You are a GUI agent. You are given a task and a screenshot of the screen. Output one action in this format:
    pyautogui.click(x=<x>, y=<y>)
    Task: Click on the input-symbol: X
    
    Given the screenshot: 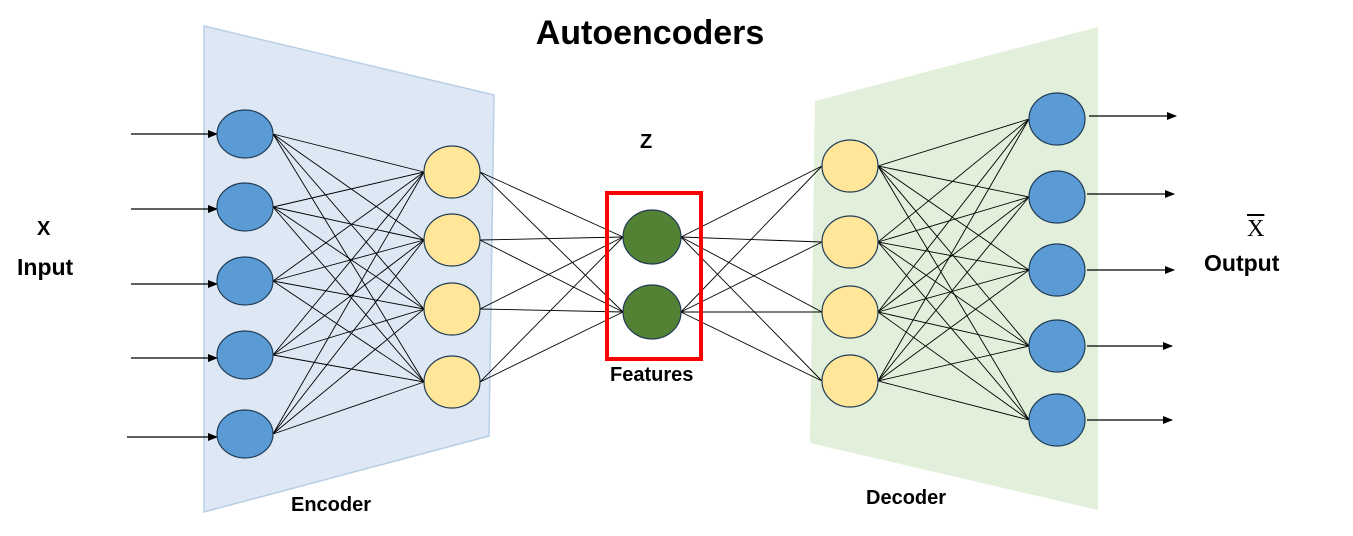 What is the action you would take?
    pyautogui.click(x=44, y=229)
    